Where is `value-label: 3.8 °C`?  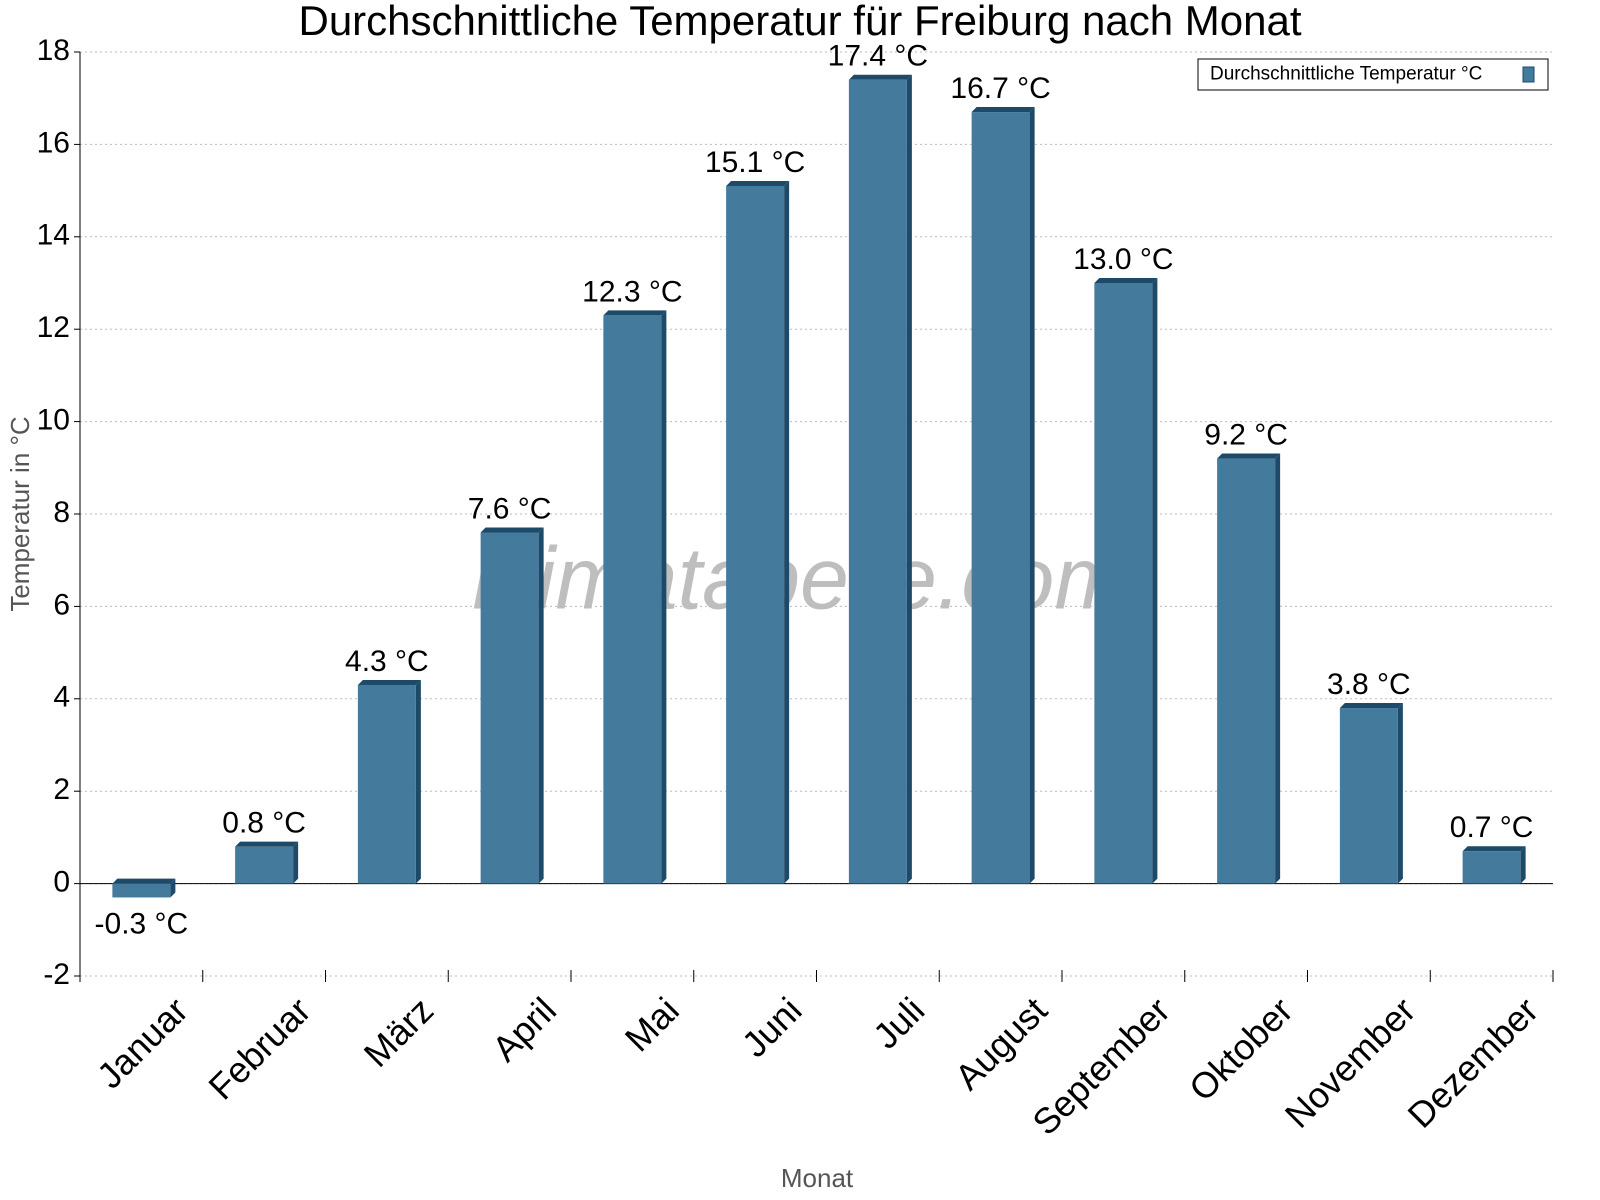
value-label: 3.8 °C is located at coordinates (1369, 684).